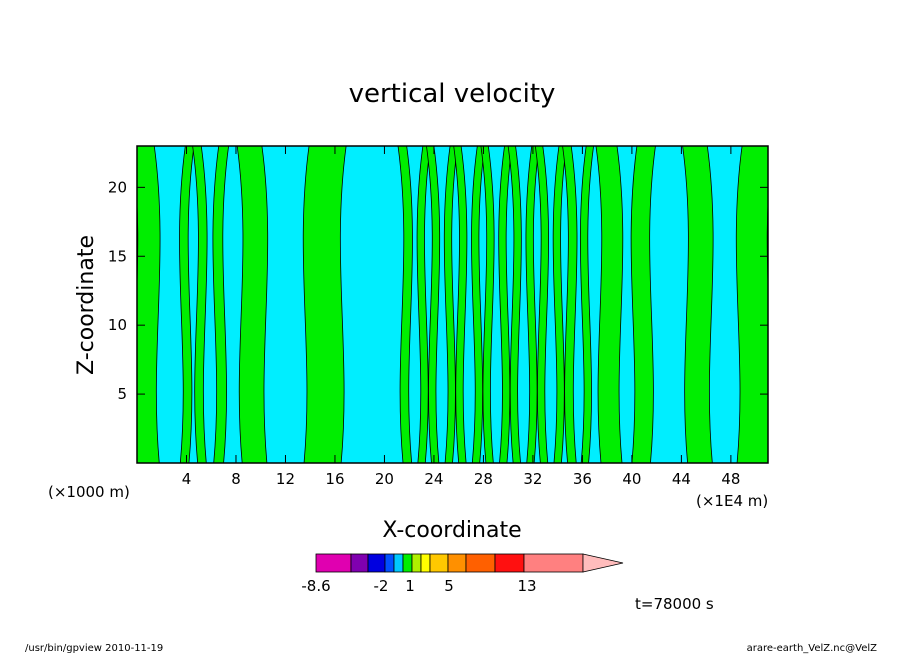 The height and width of the screenshot is (654, 904). What do you see at coordinates (449, 586) in the screenshot?
I see `colorbar-tick-label: 5` at bounding box center [449, 586].